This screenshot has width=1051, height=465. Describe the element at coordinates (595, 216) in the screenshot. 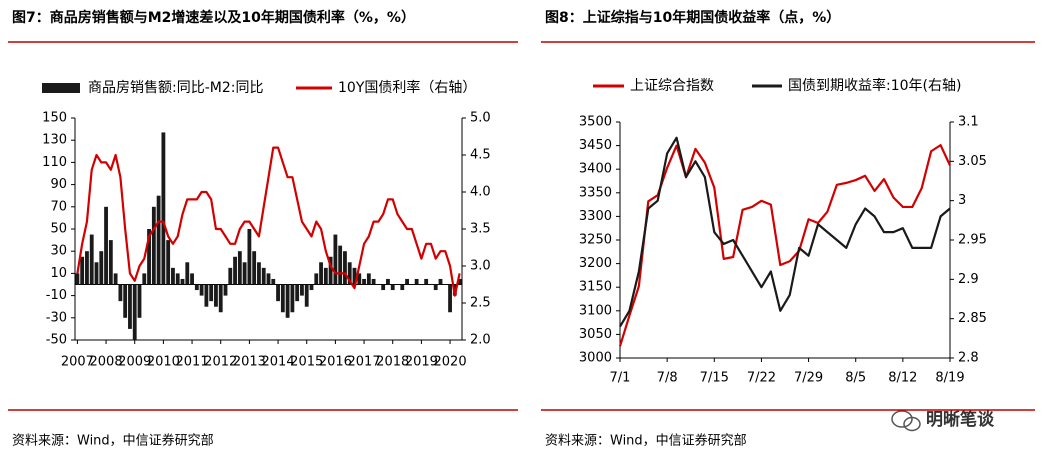

I see `y-tick-label: 3300` at that location.